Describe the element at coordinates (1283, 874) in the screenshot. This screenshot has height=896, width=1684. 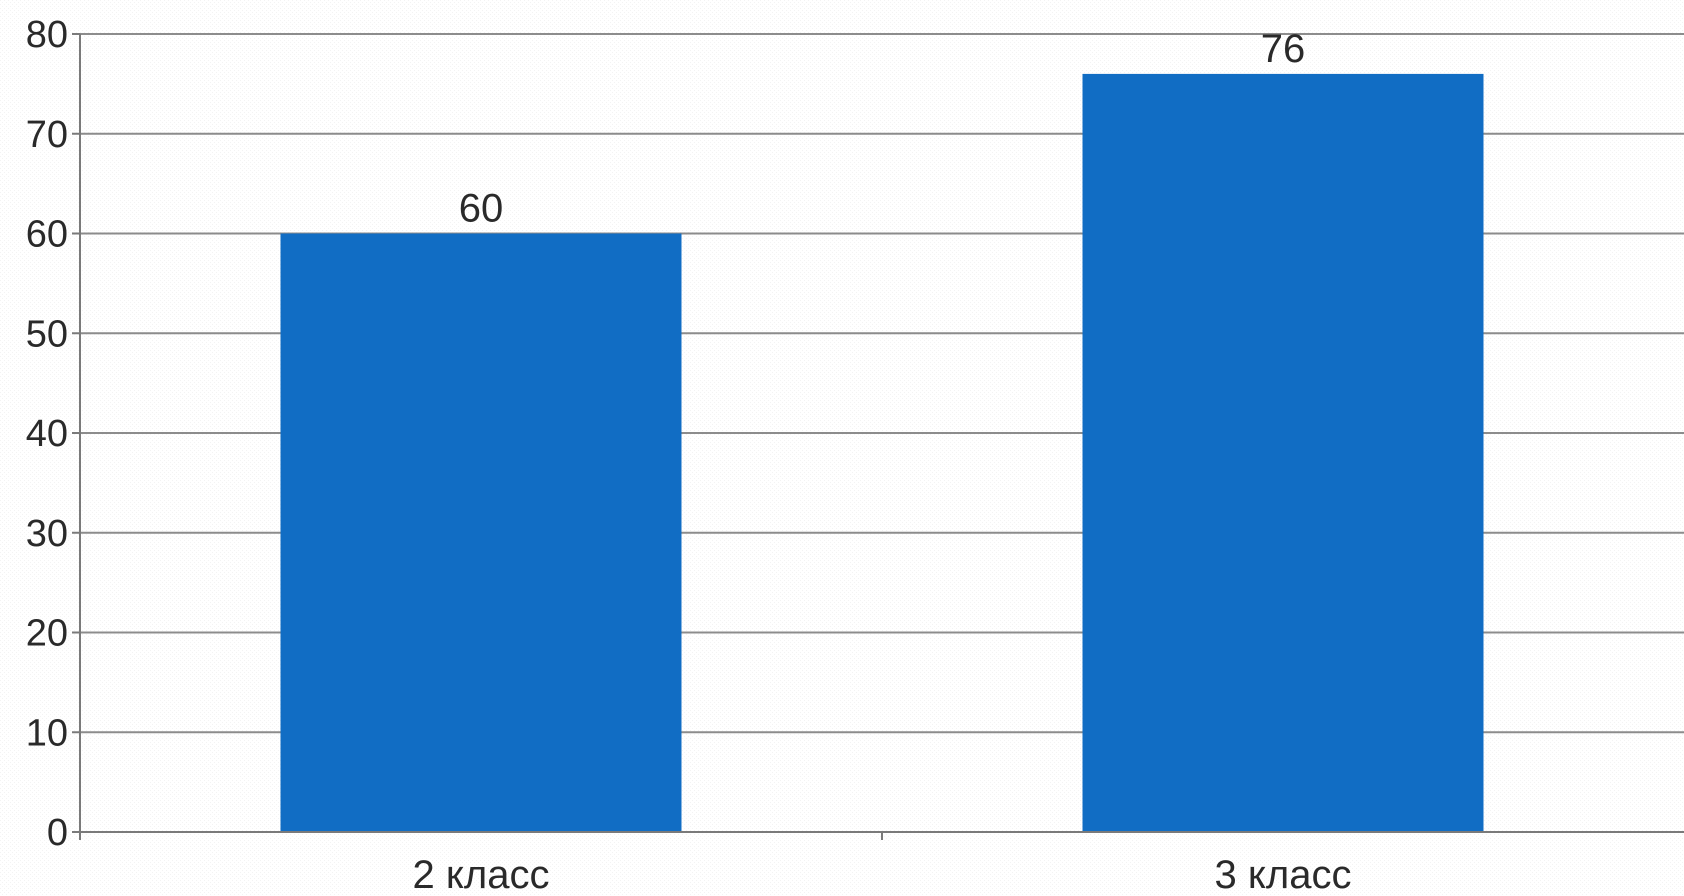
I see `x-category-label: 3 класс` at that location.